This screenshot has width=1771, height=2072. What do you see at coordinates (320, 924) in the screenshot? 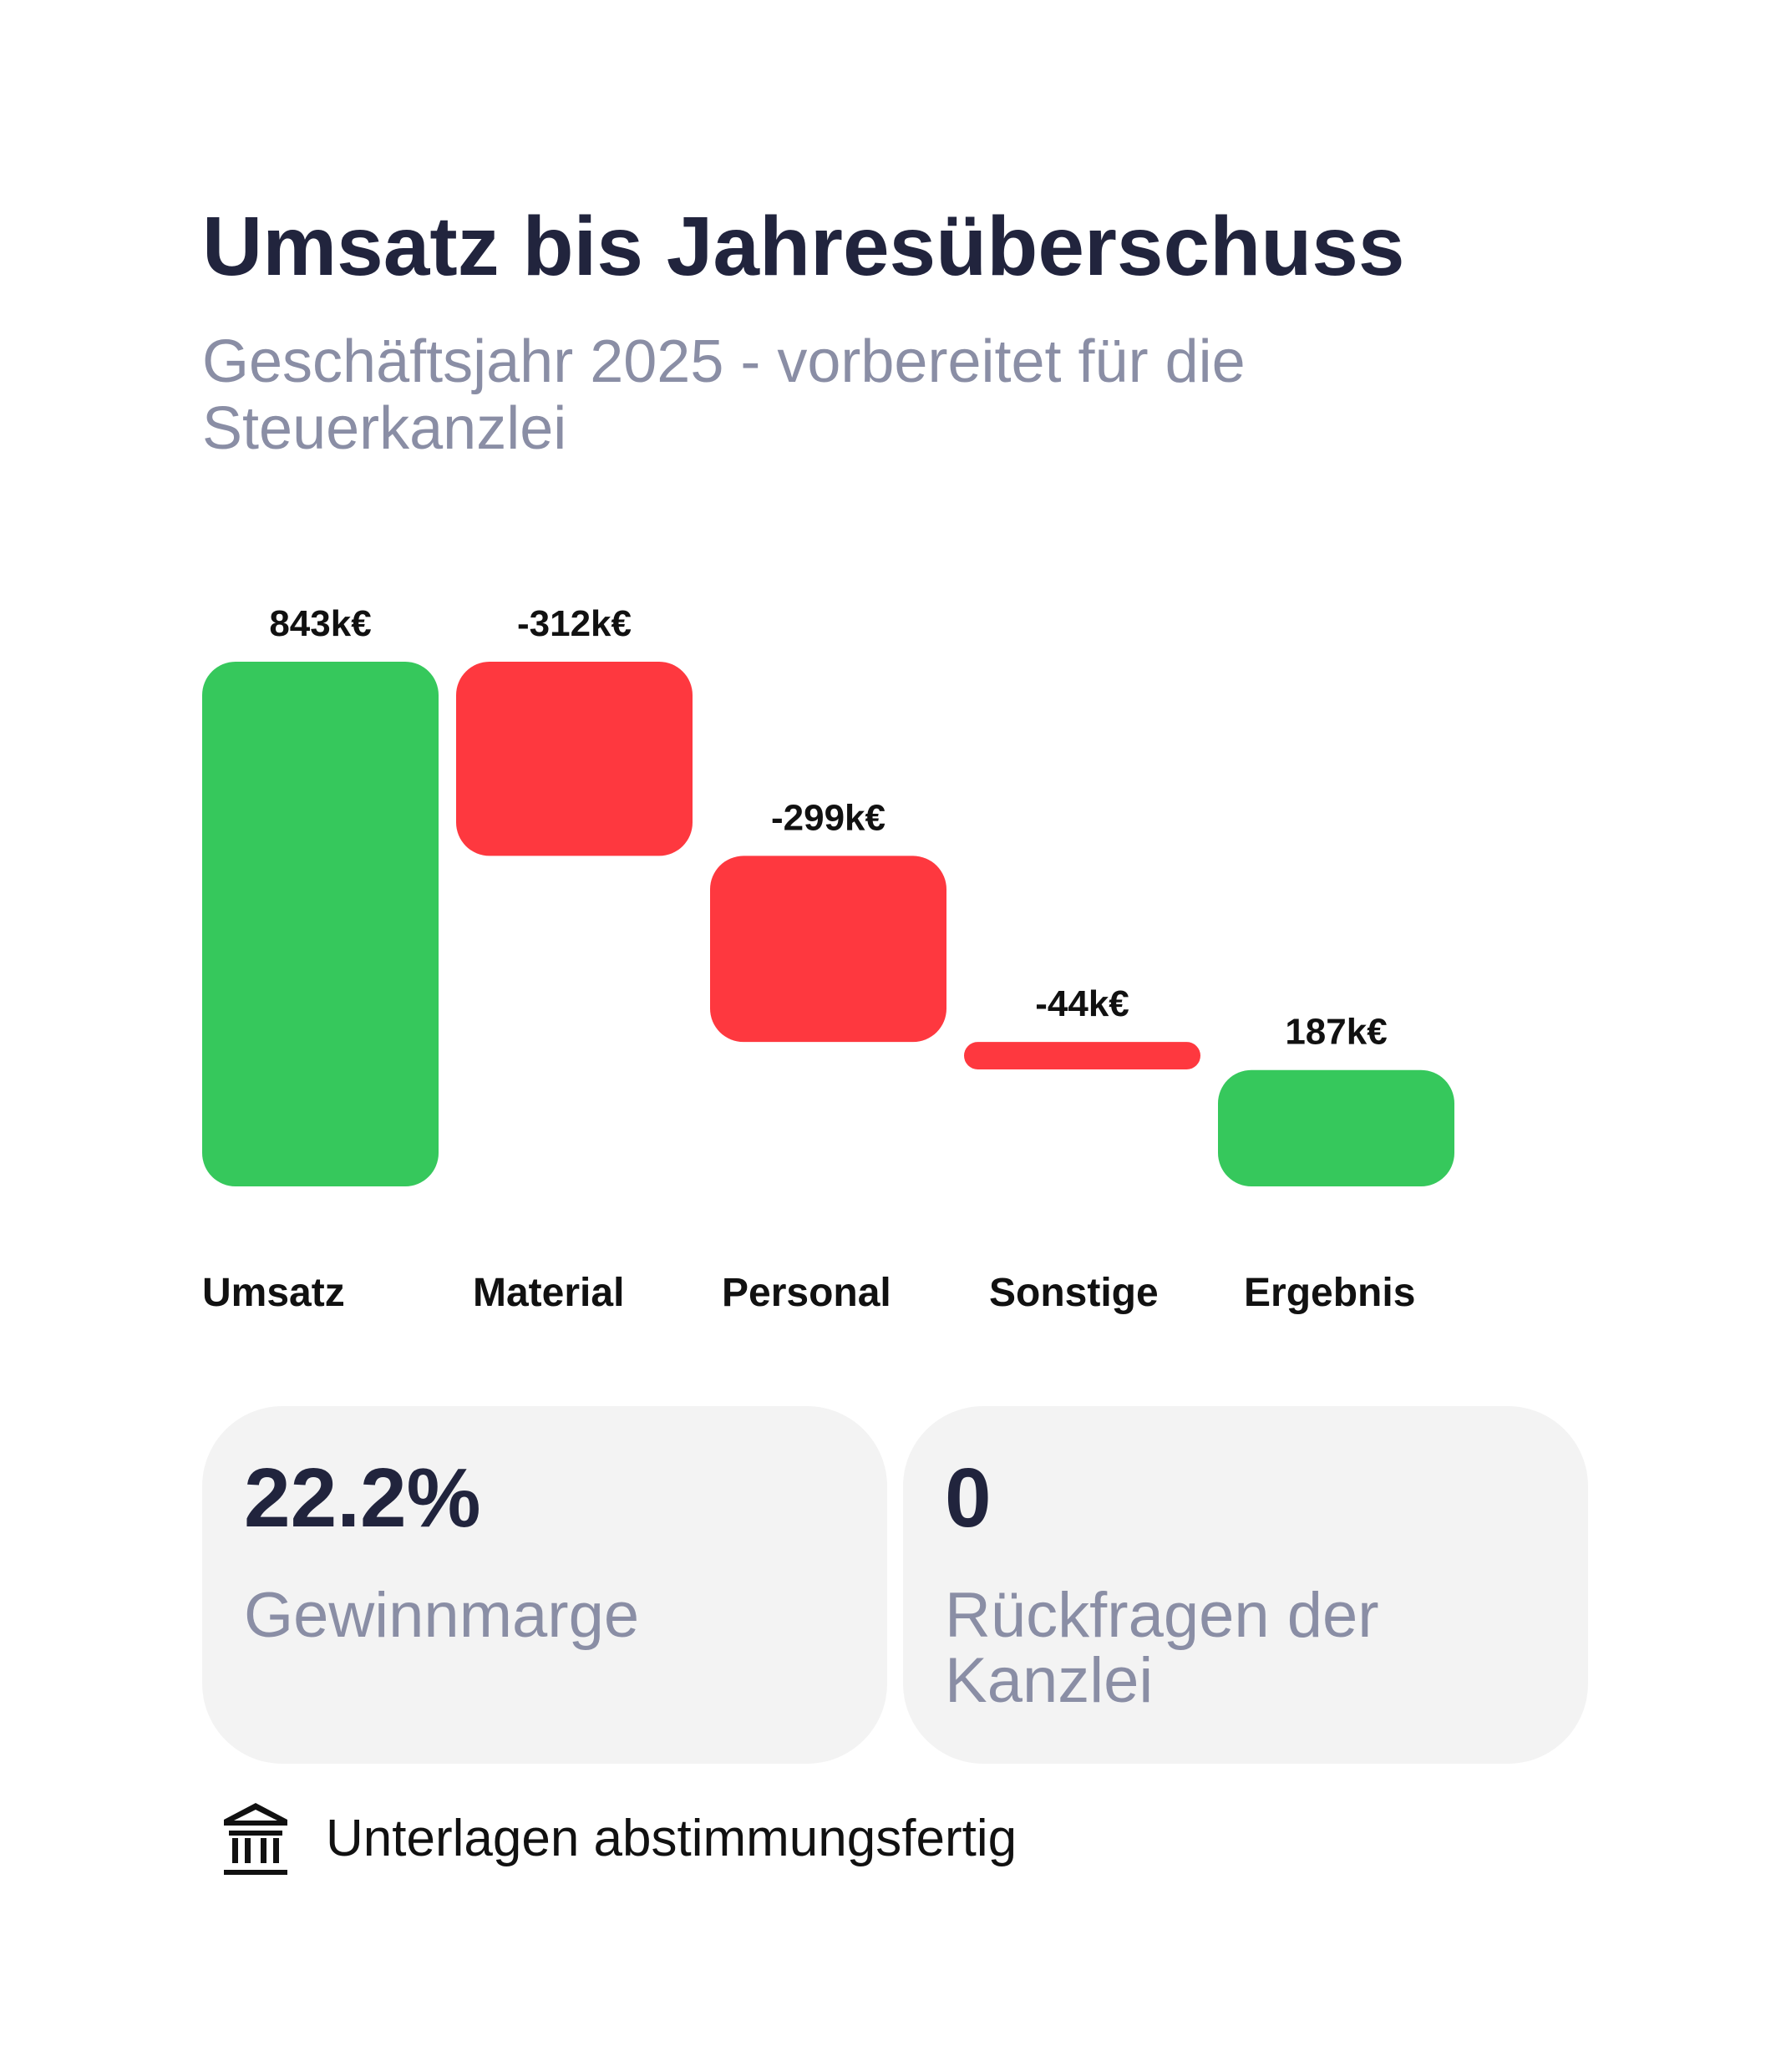
I see `bar-umsatz` at bounding box center [320, 924].